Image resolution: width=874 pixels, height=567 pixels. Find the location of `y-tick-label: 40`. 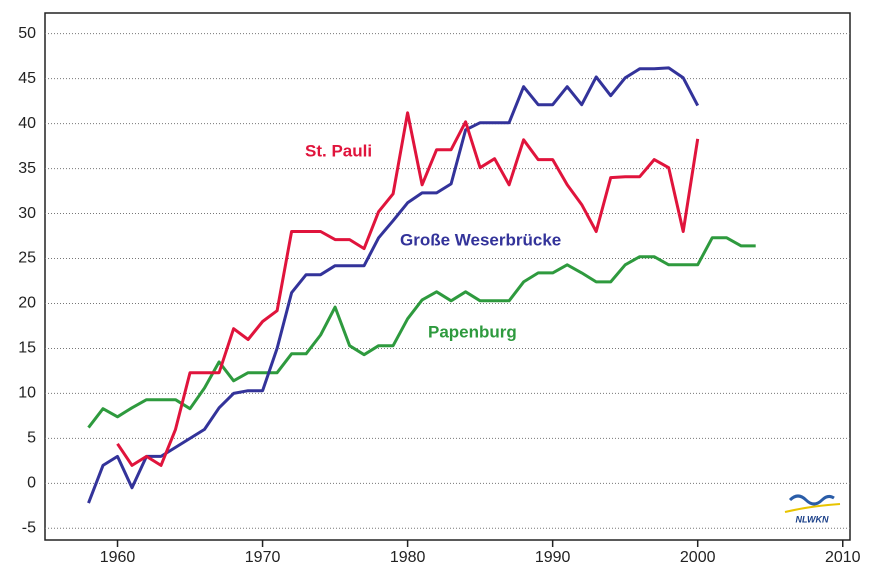

y-tick-label: 40 is located at coordinates (27, 123).